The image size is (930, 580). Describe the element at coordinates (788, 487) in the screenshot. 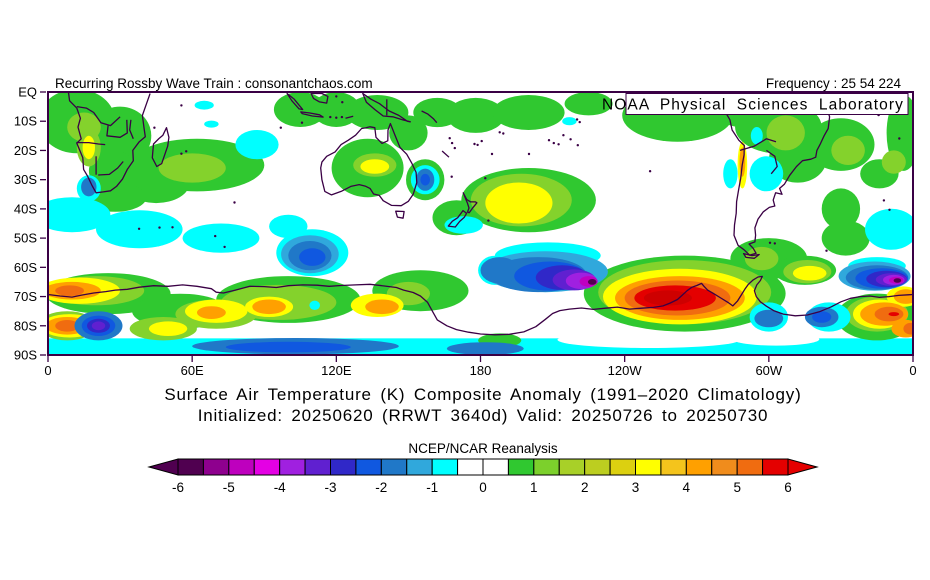

I see `colorbar-tick-label: 6` at that location.